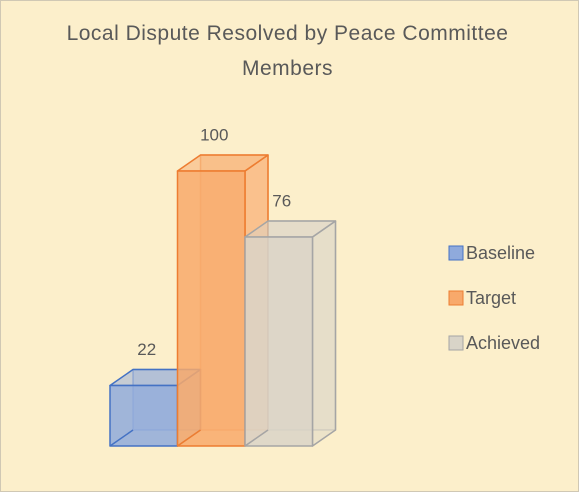 This screenshot has width=579, height=492. I want to click on data-label: 100, so click(214, 134).